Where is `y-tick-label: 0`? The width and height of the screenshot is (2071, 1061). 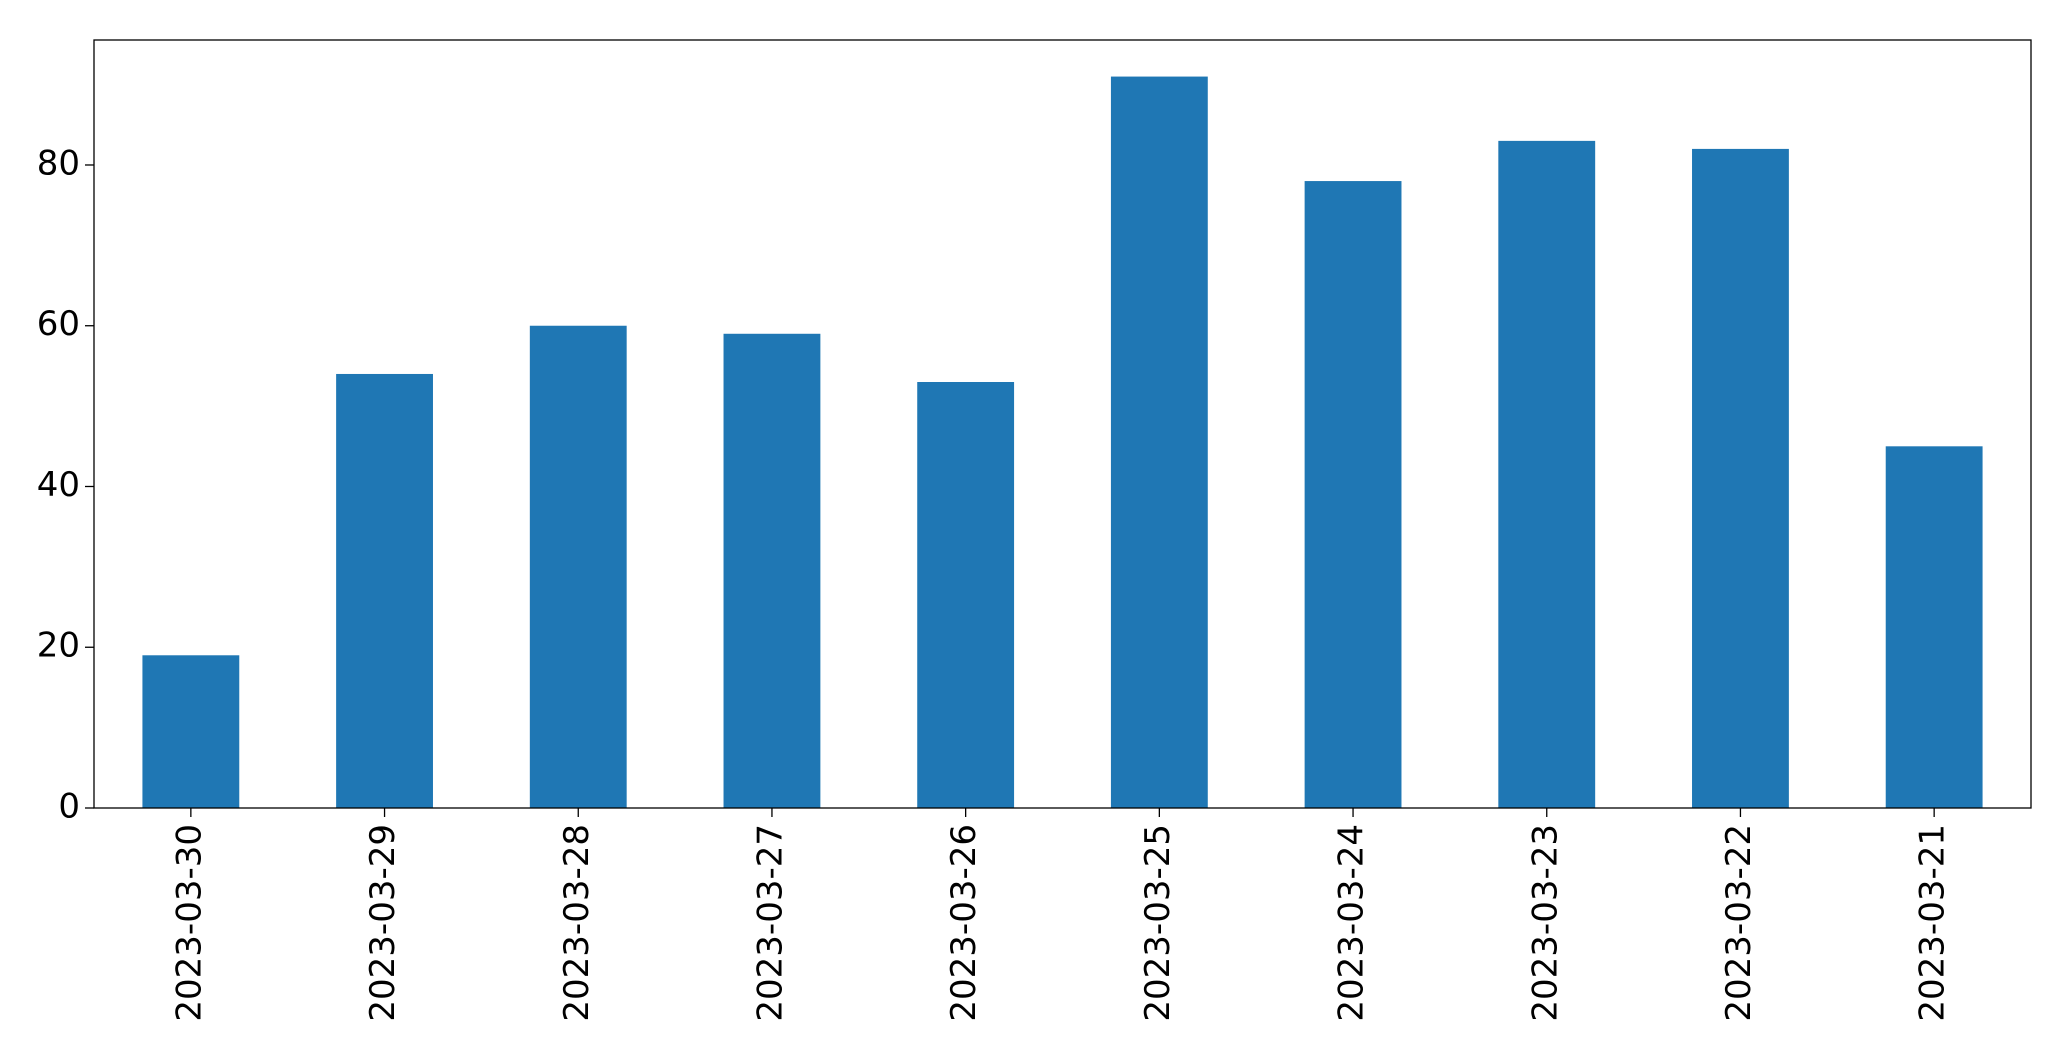 y-tick-label: 0 is located at coordinates (69, 807).